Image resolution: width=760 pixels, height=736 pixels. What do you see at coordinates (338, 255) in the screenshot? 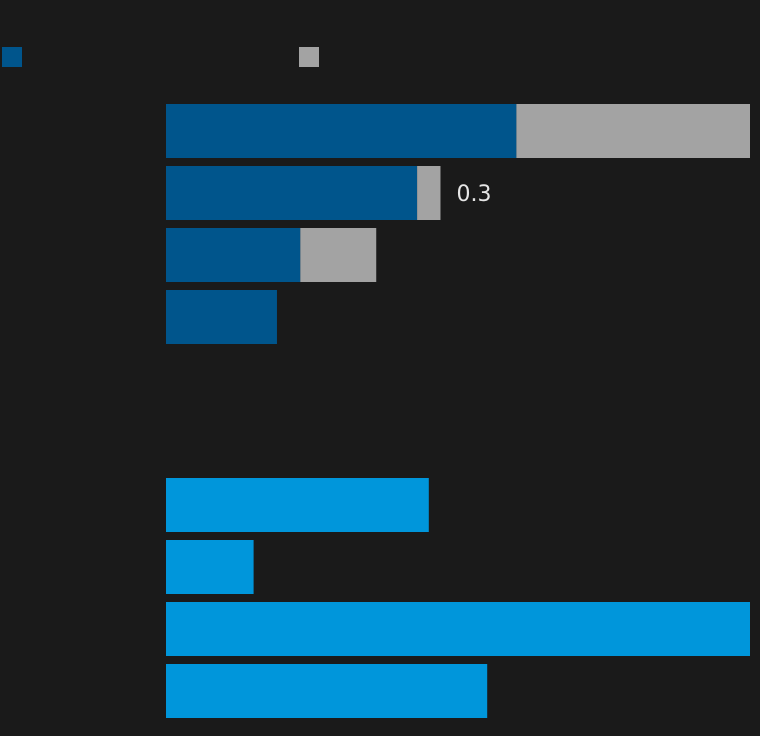
I see `bar-chart1-series2-row3` at bounding box center [338, 255].